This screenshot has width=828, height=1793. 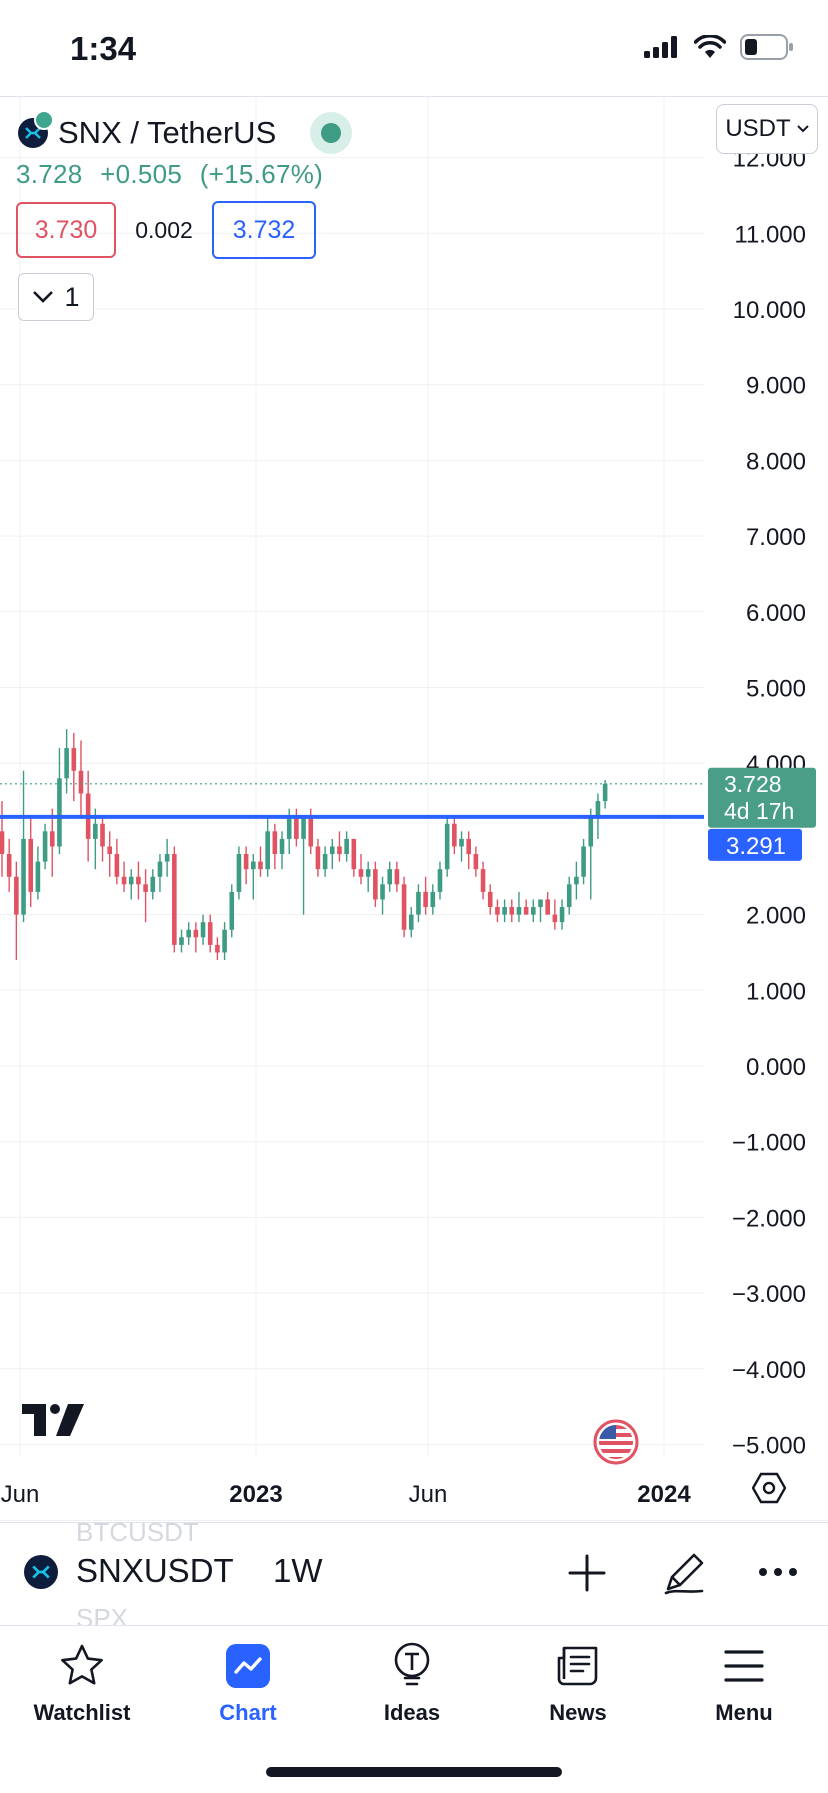 I want to click on tab-watchlist: Watchlist, so click(x=82, y=1684).